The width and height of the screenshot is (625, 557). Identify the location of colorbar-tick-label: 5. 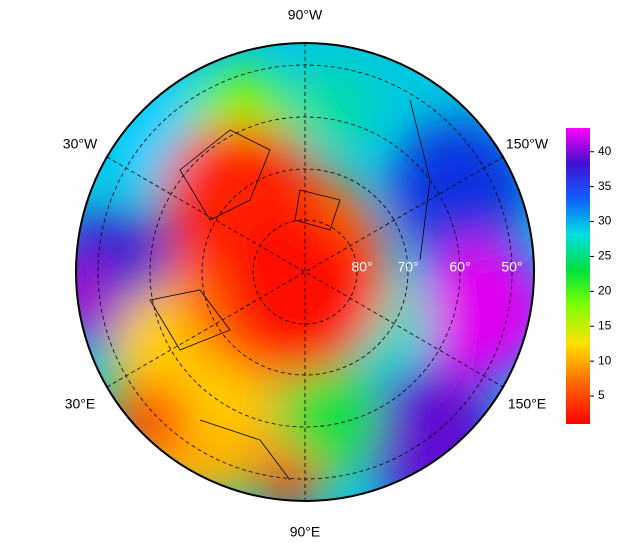
(601, 395).